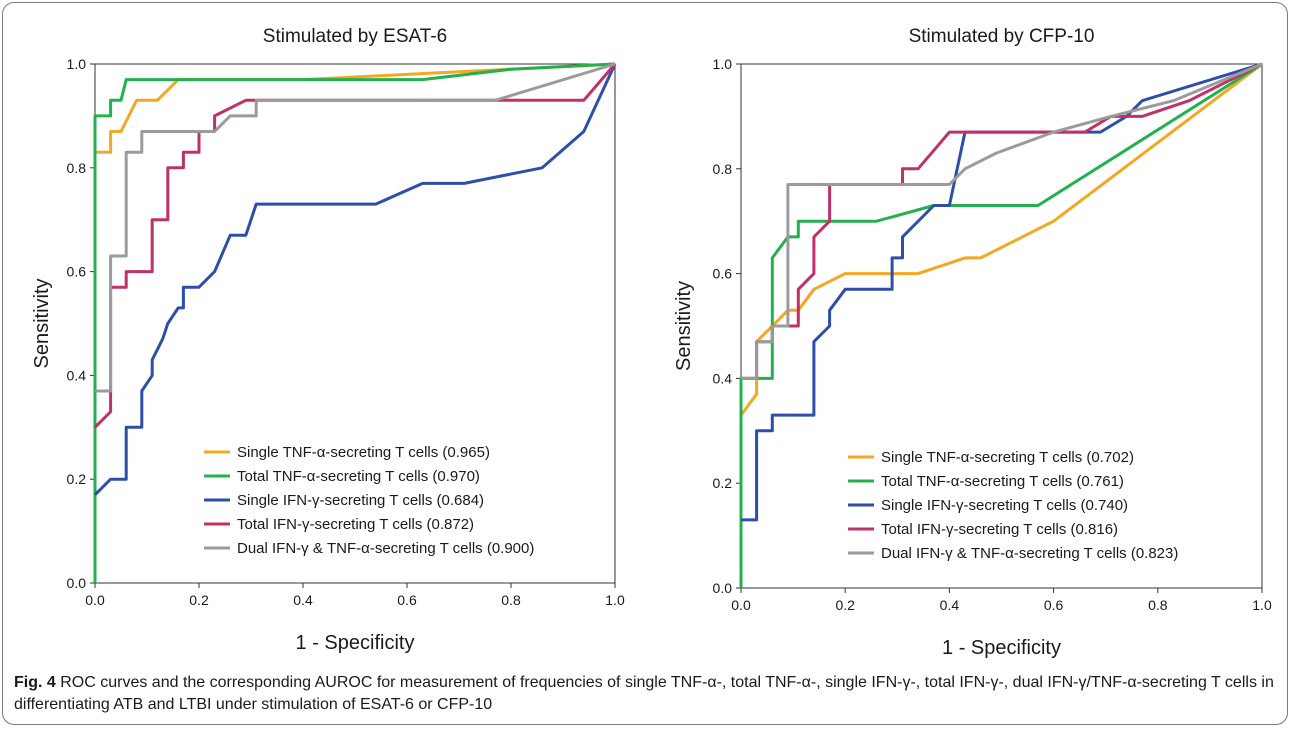 This screenshot has width=1292, height=729. I want to click on legend-entry: Single IFN-γ-secreting T cells (0.740), so click(1004, 505).